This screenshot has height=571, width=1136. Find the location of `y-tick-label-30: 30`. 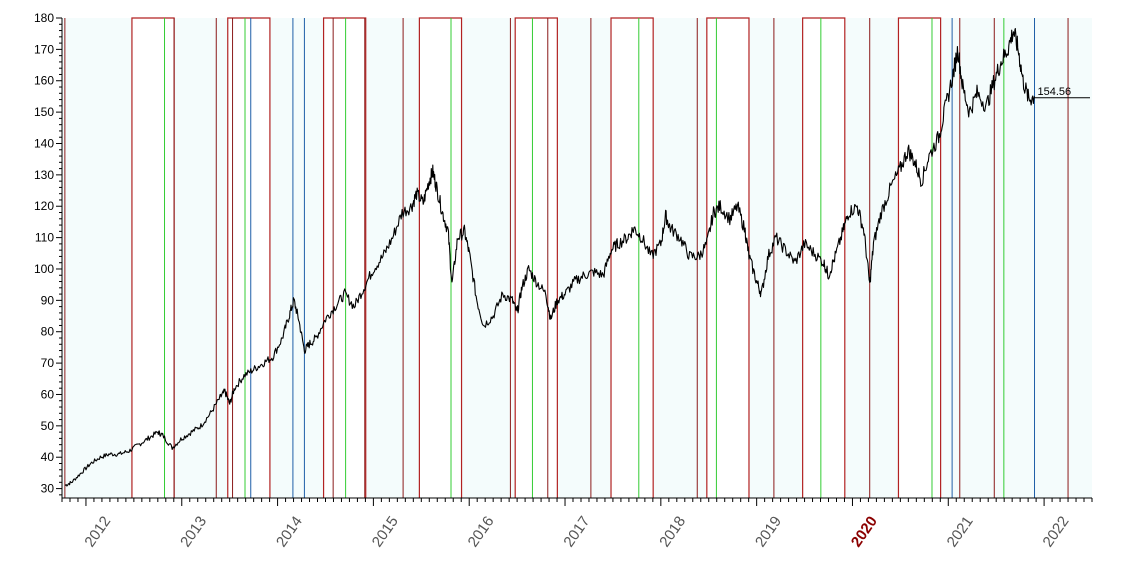

y-tick-label-30: 30 is located at coordinates (48, 489).